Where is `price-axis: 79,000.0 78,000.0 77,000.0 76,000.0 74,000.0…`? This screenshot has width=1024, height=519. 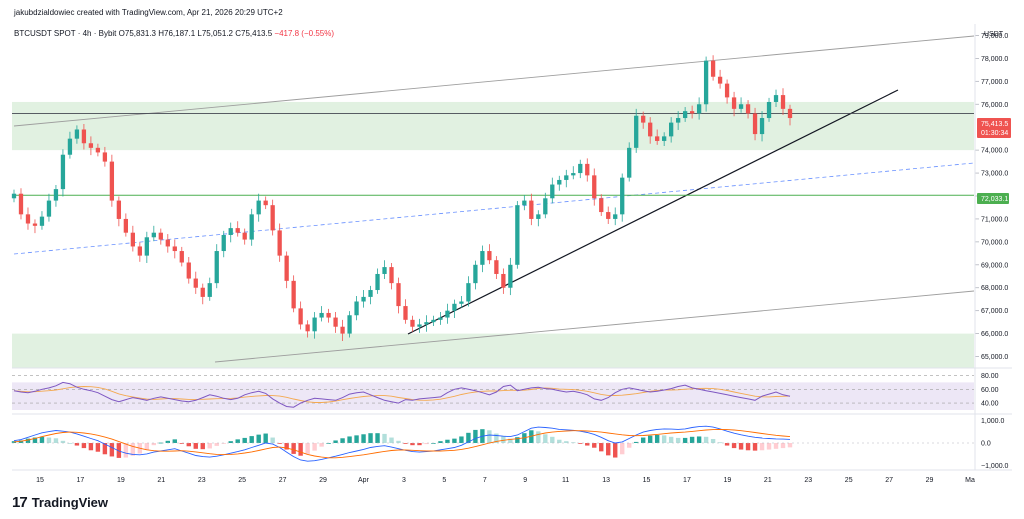
price-axis: 79,000.0 78,000.0 77,000.0 76,000.0 74,000.0… is located at coordinates (991, 197).